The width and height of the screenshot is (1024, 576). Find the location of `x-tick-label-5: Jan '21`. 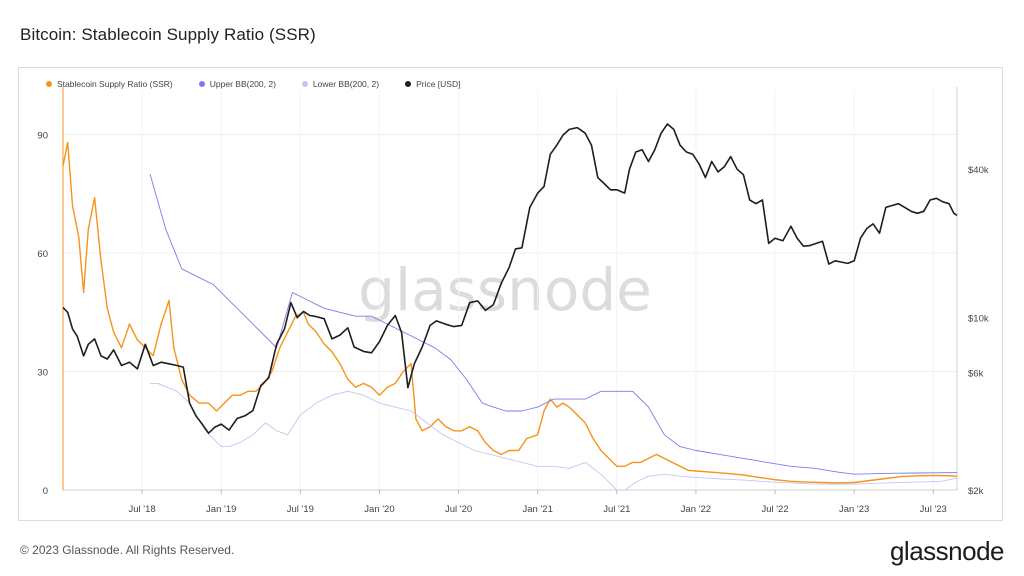

x-tick-label-5: Jan '21 is located at coordinates (538, 509).